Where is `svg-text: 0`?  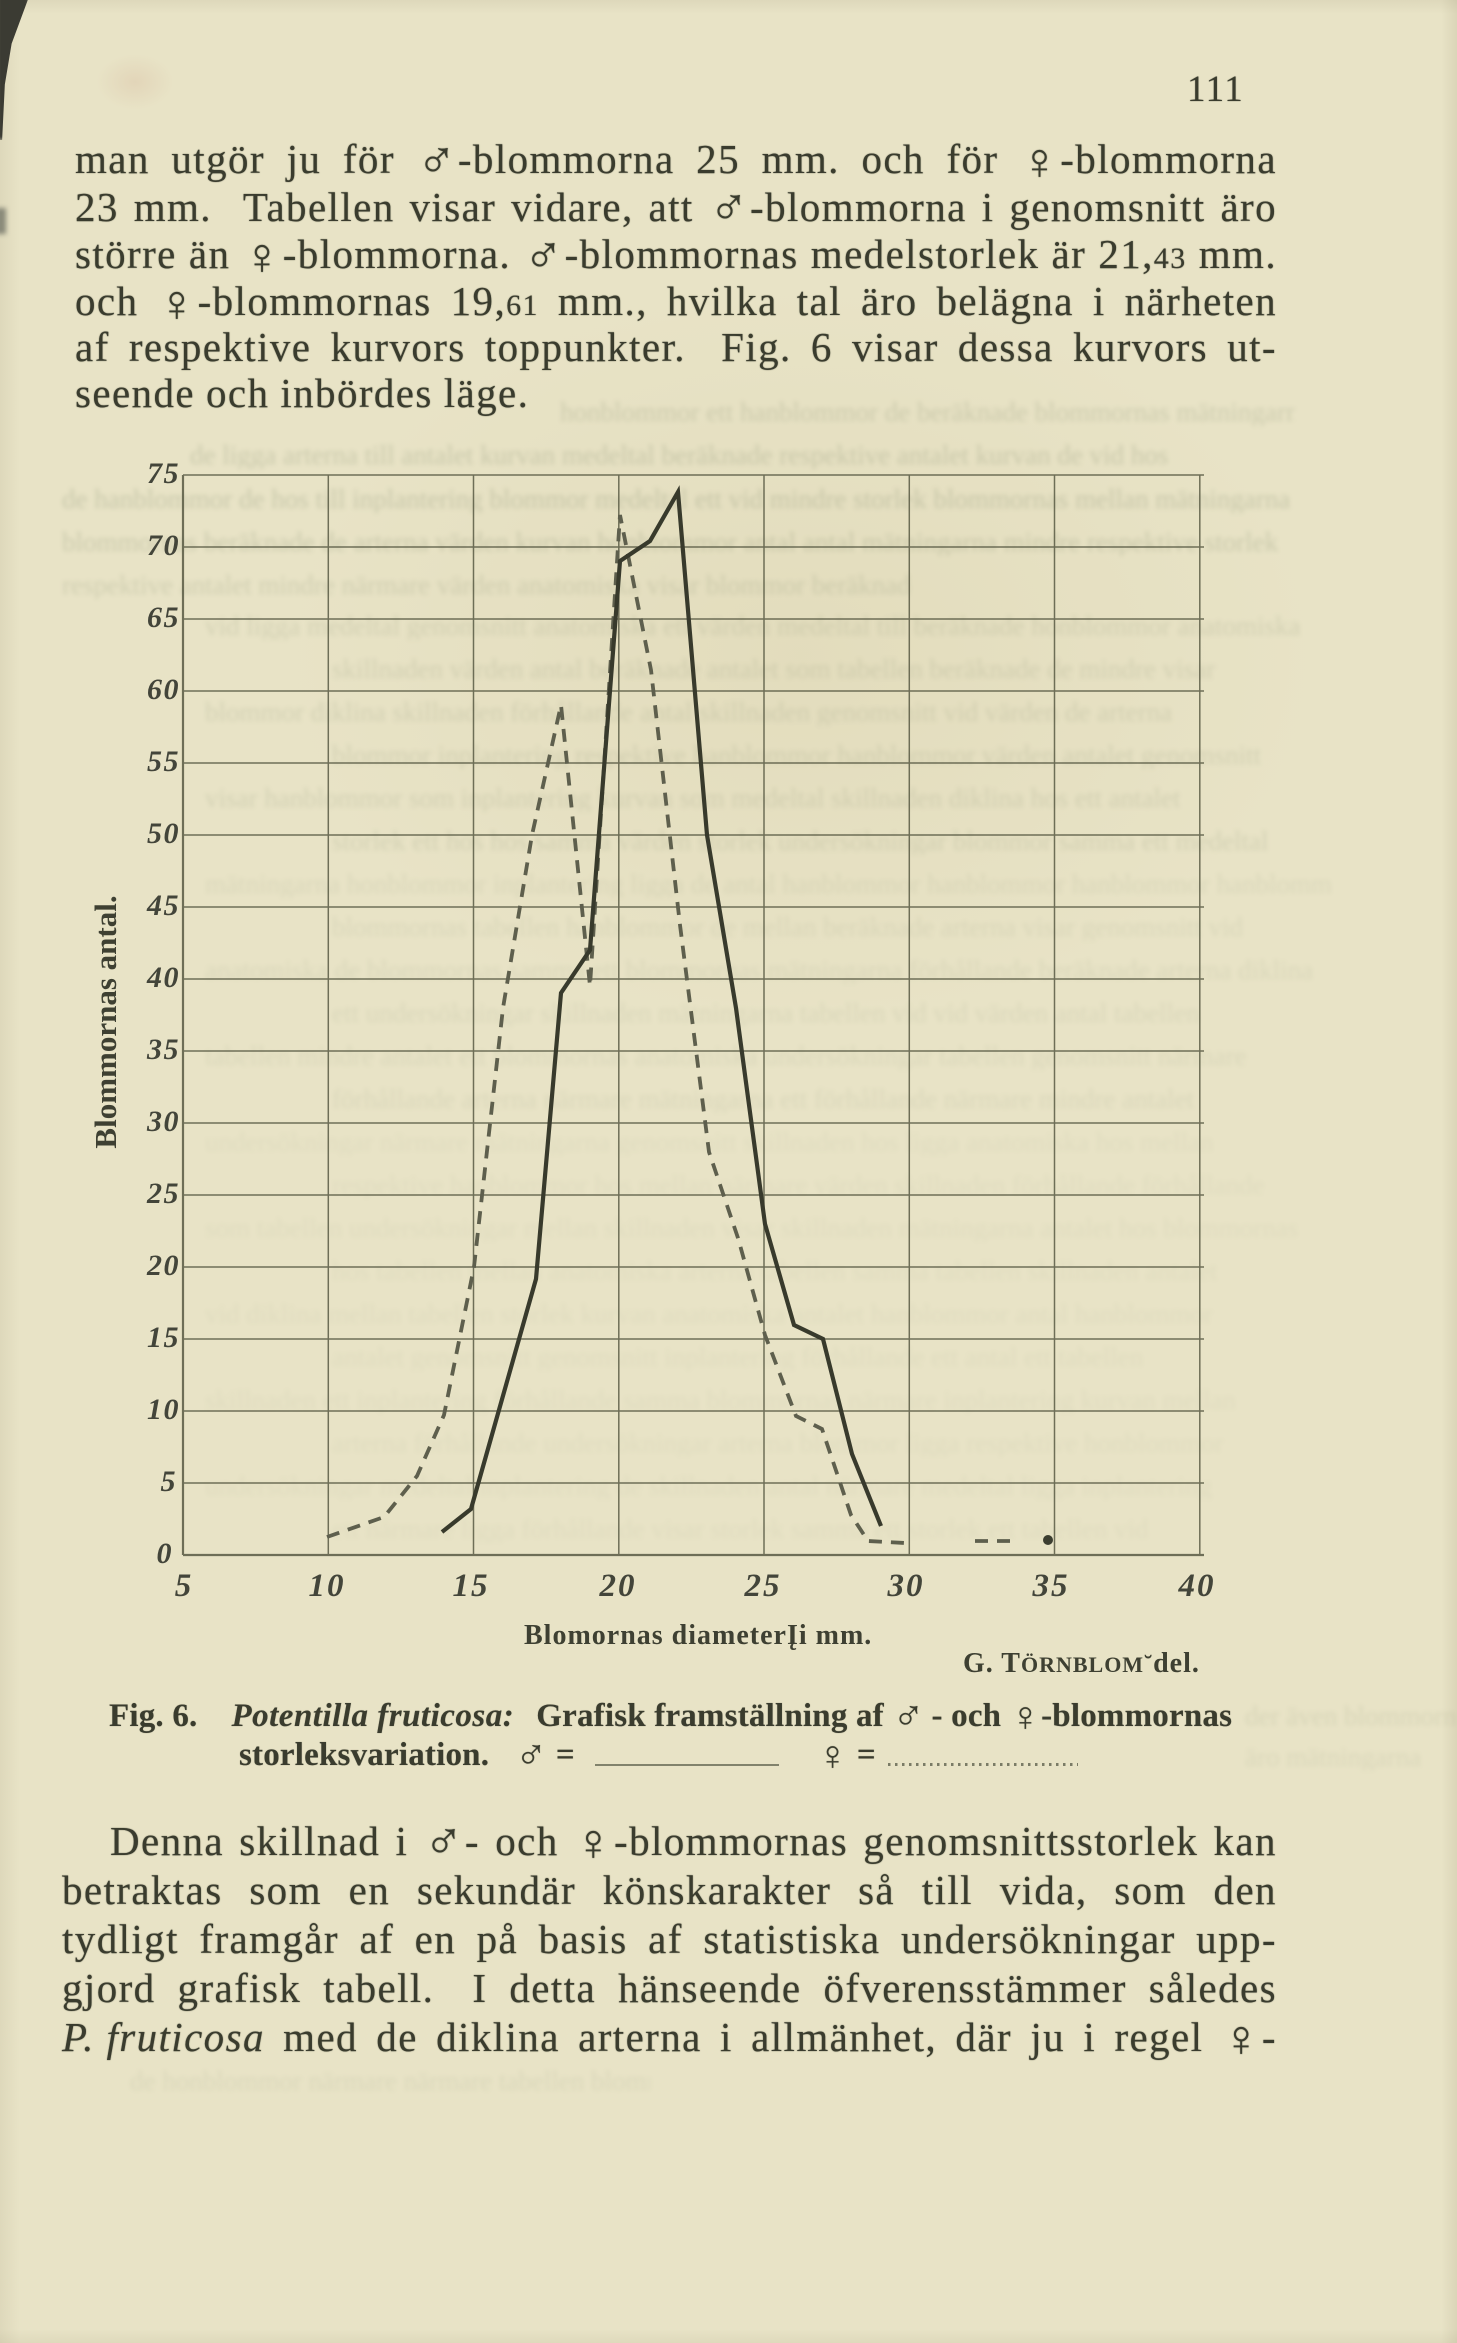 svg-text: 0 is located at coordinates (165, 1553).